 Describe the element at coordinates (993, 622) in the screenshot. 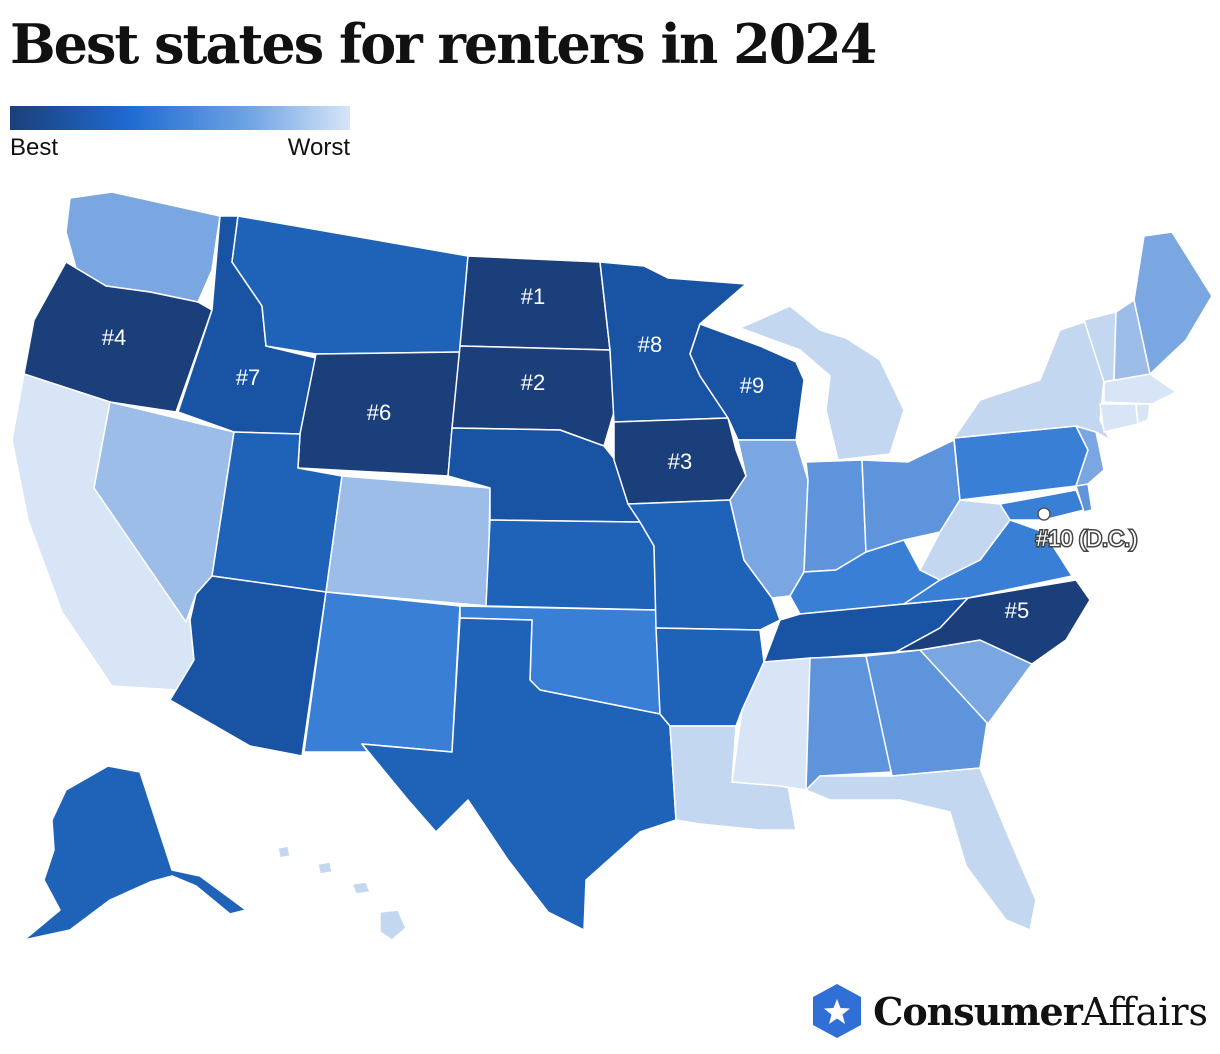

I see `state-north-carolina` at that location.